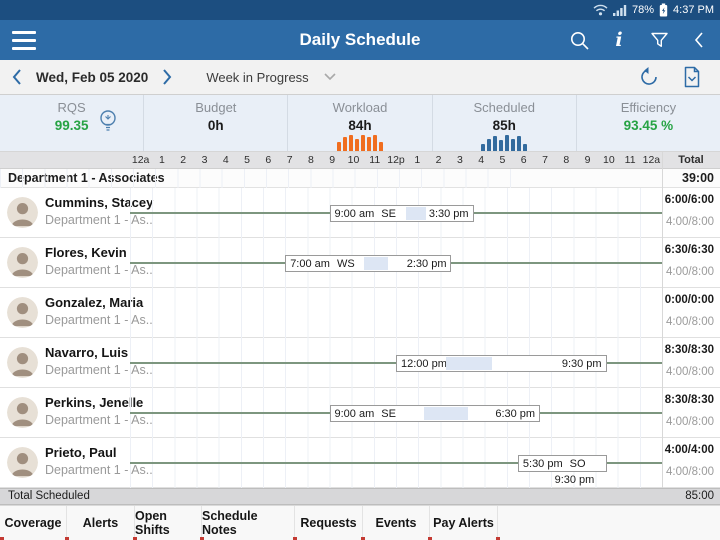 Image resolution: width=720 pixels, height=540 pixels. What do you see at coordinates (562, 463) in the screenshot?
I see `shift-box: 5:30 pm SO` at bounding box center [562, 463].